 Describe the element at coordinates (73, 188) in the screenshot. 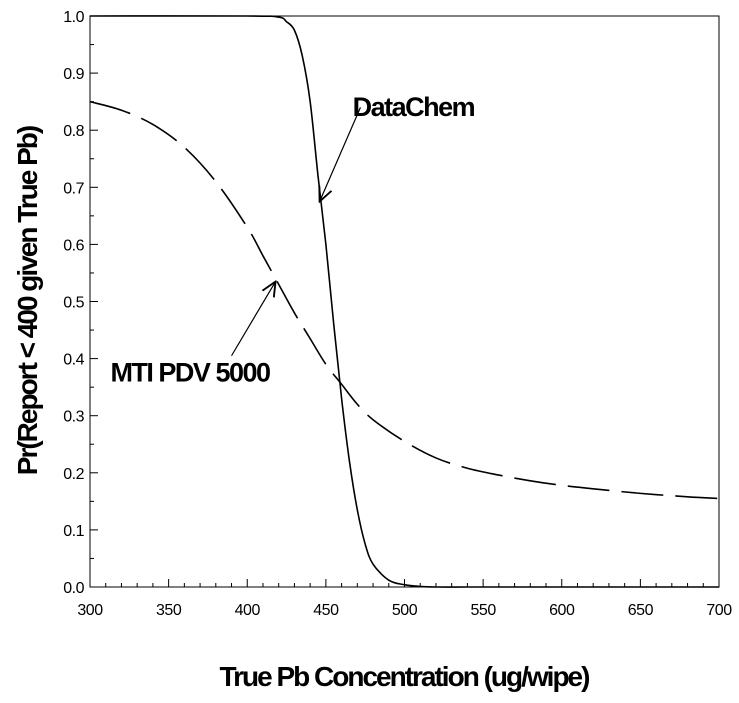

I see `y-tick-label: 0.7` at that location.